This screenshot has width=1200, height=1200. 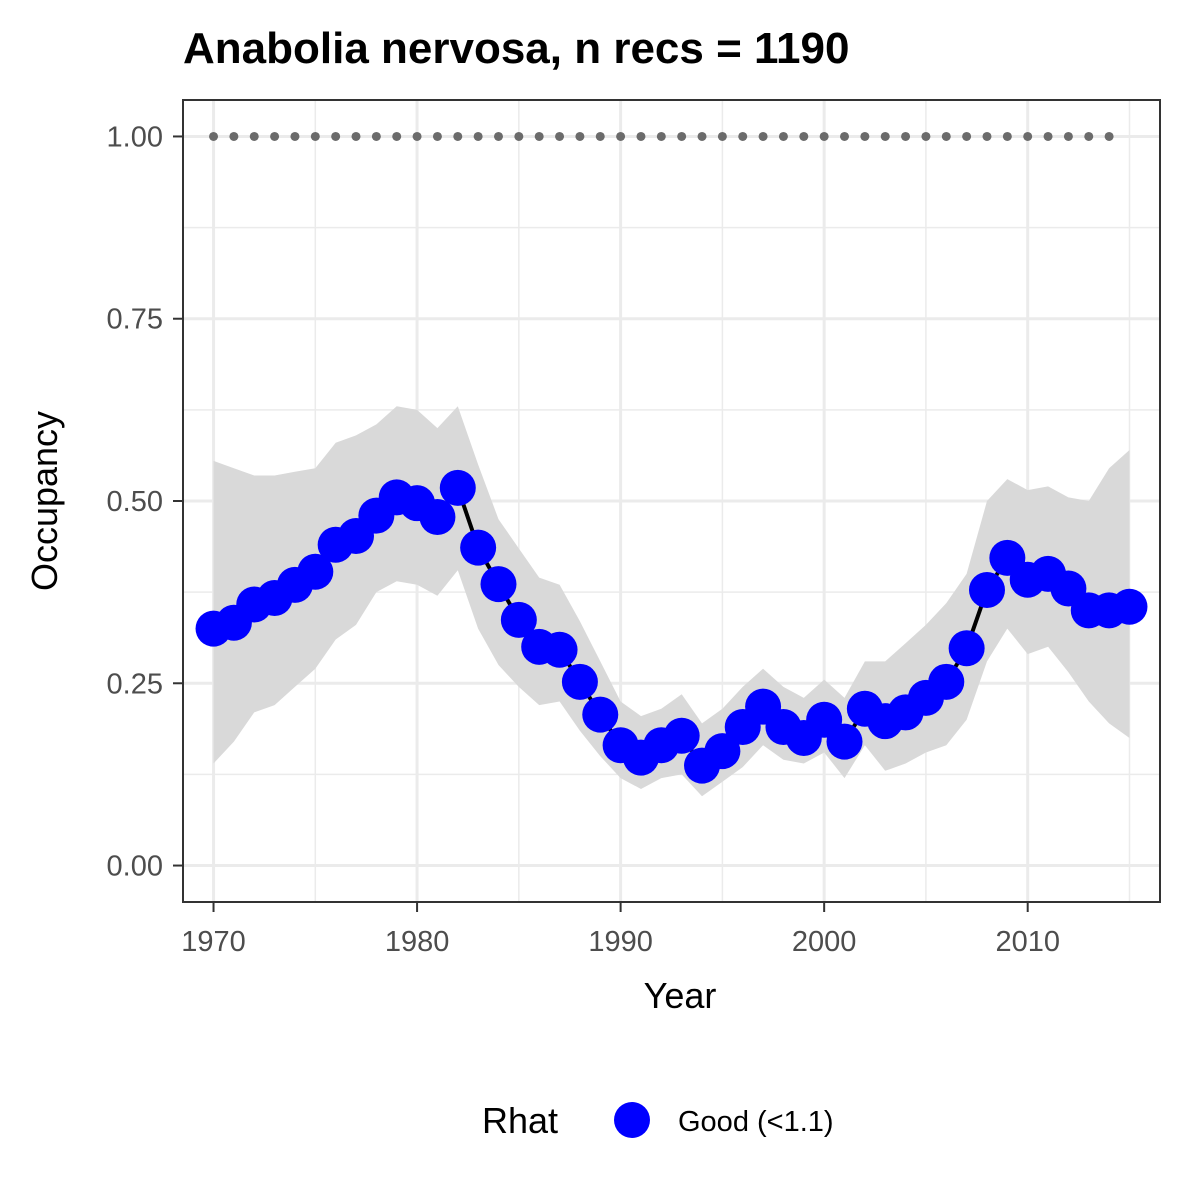 I want to click on legend-key-good, so click(x=632, y=1120).